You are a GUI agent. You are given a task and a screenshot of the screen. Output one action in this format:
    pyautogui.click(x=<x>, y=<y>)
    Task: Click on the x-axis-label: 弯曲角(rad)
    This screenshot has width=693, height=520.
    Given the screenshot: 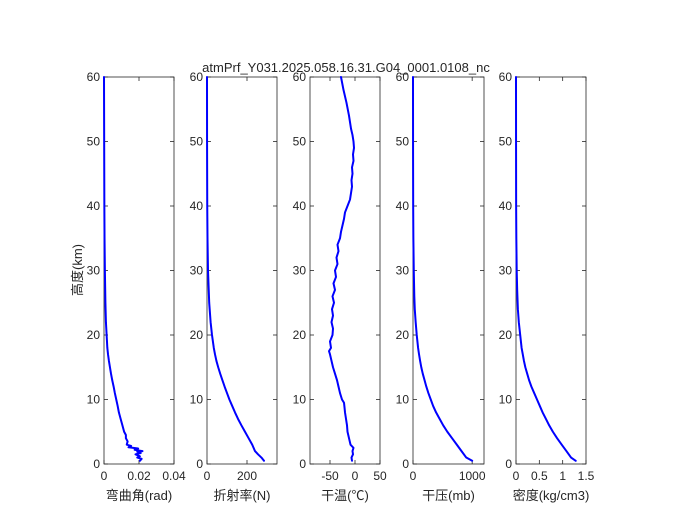 What is the action you would take?
    pyautogui.click(x=139, y=495)
    